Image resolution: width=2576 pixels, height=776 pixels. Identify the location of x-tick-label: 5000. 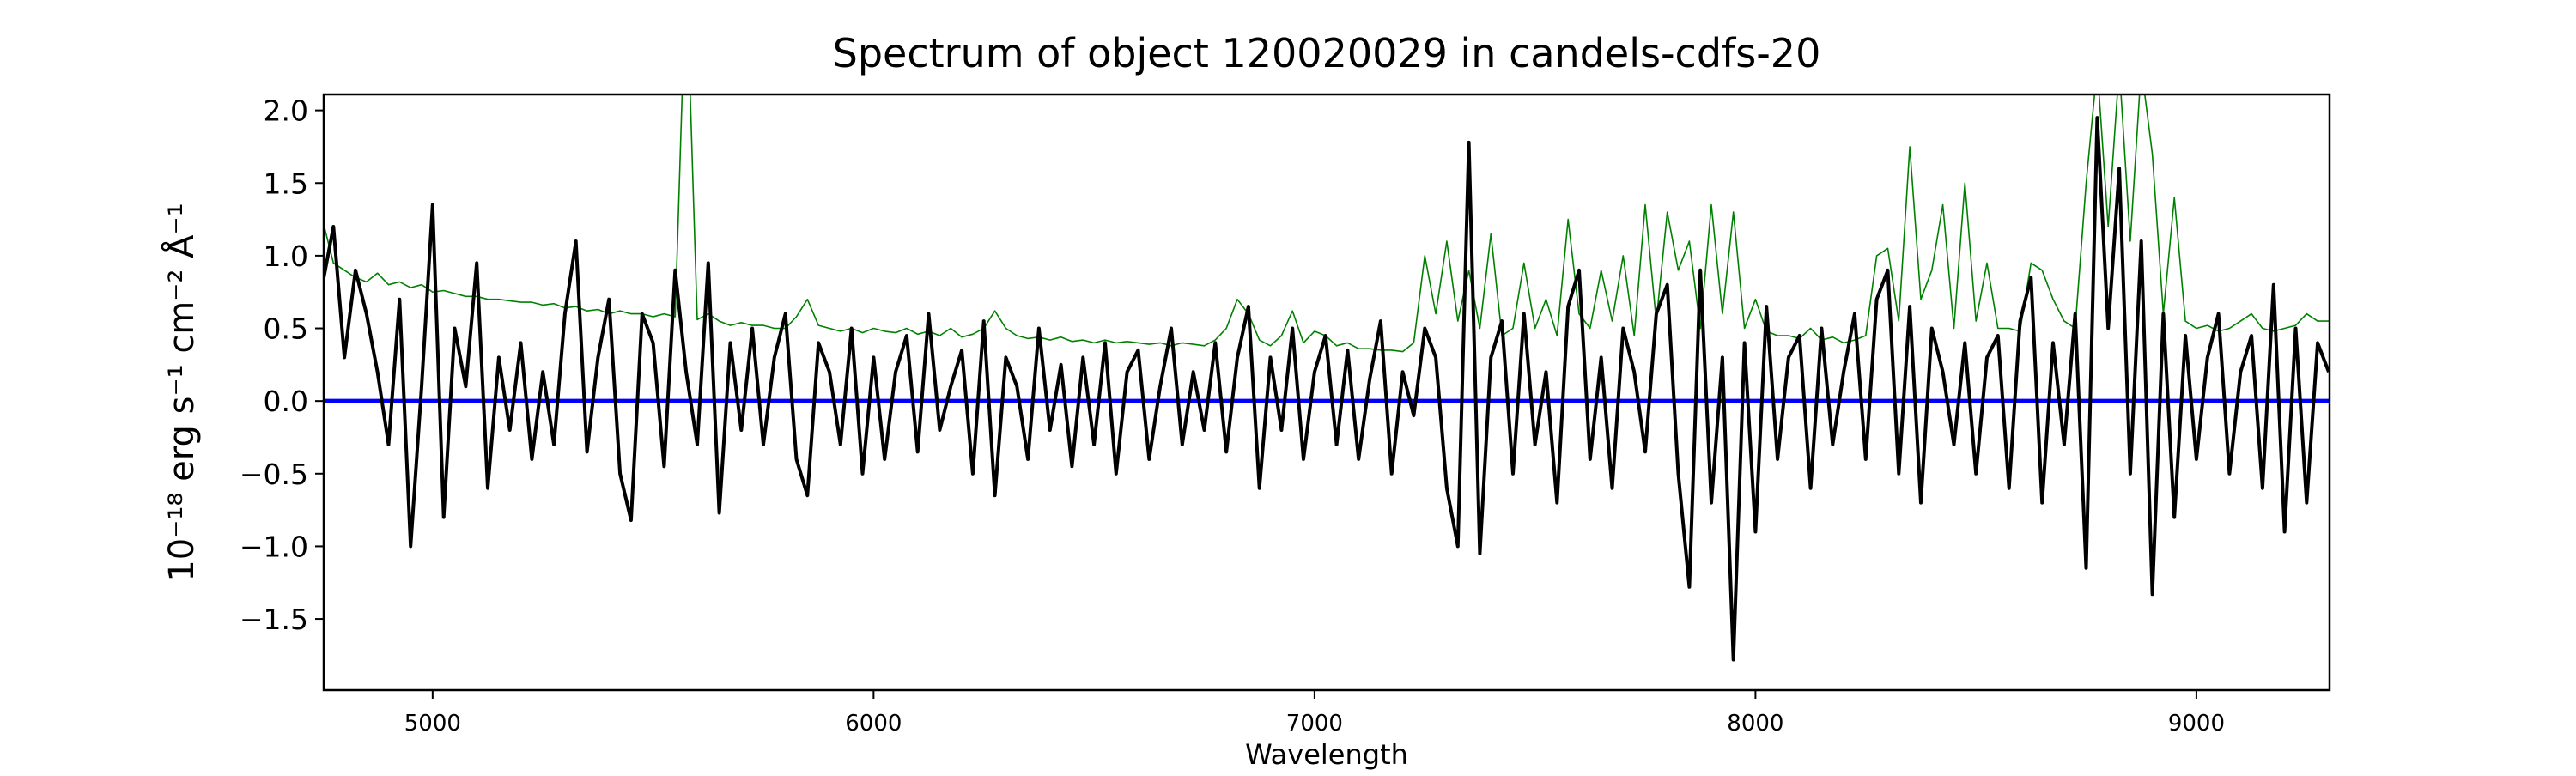
(432, 724).